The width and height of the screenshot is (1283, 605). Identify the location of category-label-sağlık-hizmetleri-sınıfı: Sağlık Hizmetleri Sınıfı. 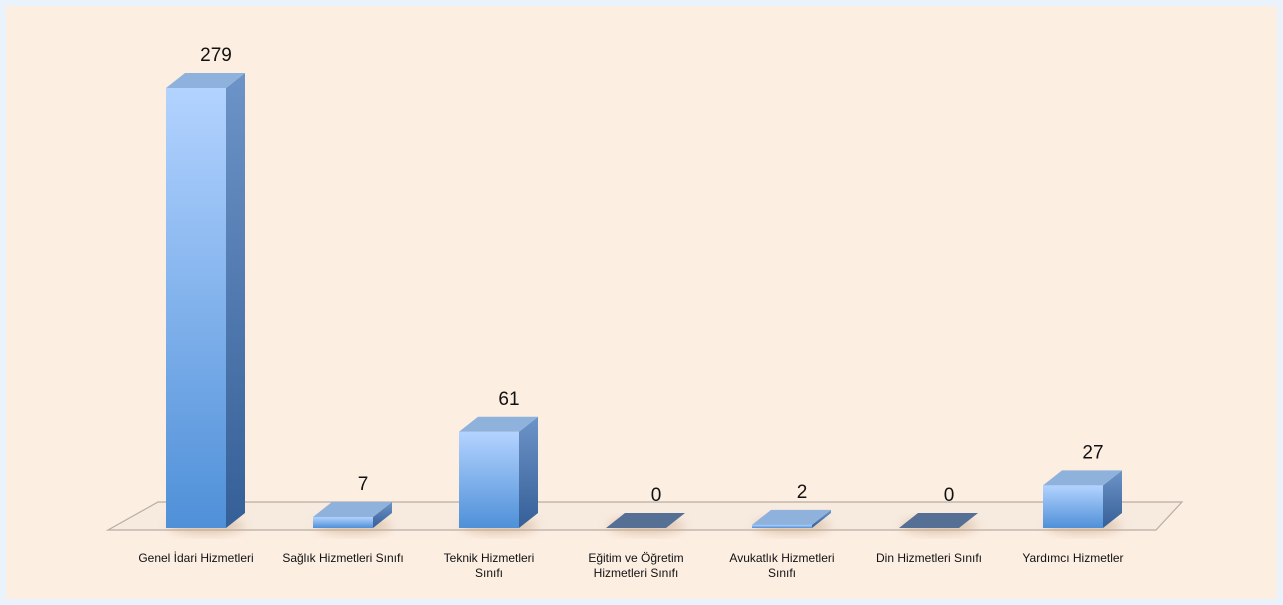
(342, 558).